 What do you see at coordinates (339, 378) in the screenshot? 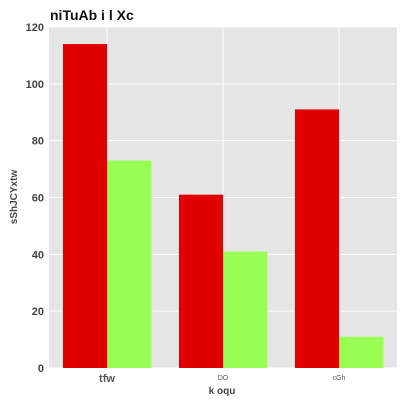
I see `x-tick-label: cGh` at bounding box center [339, 378].